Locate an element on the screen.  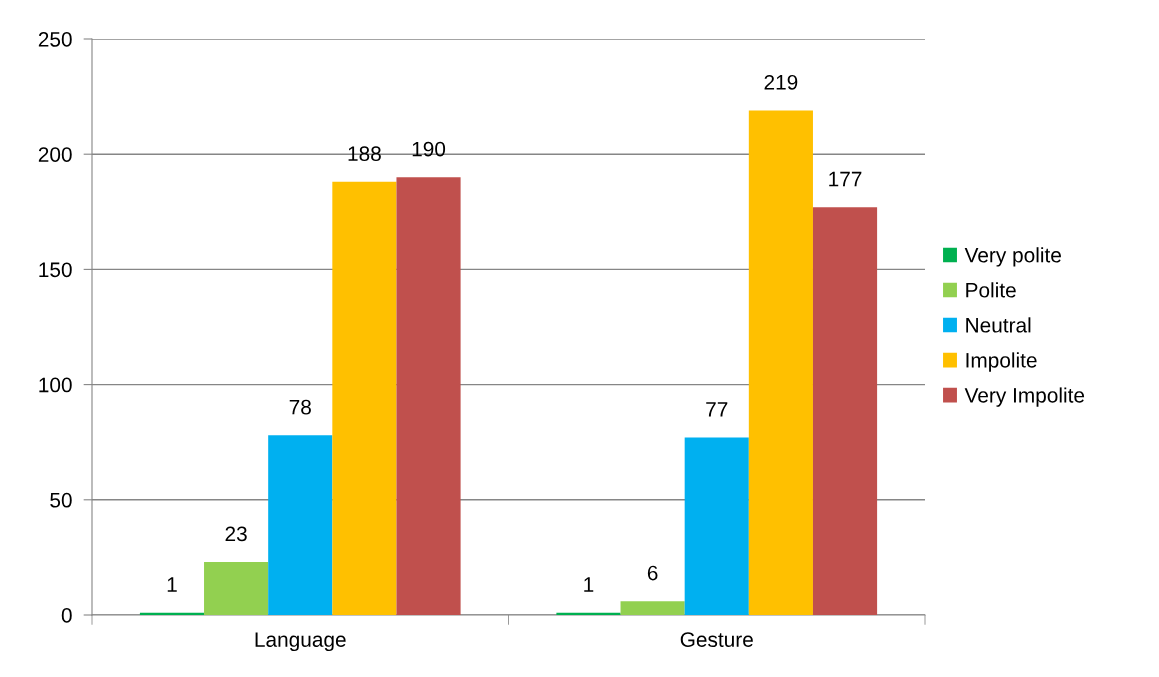
data-label: 23 is located at coordinates (236, 534).